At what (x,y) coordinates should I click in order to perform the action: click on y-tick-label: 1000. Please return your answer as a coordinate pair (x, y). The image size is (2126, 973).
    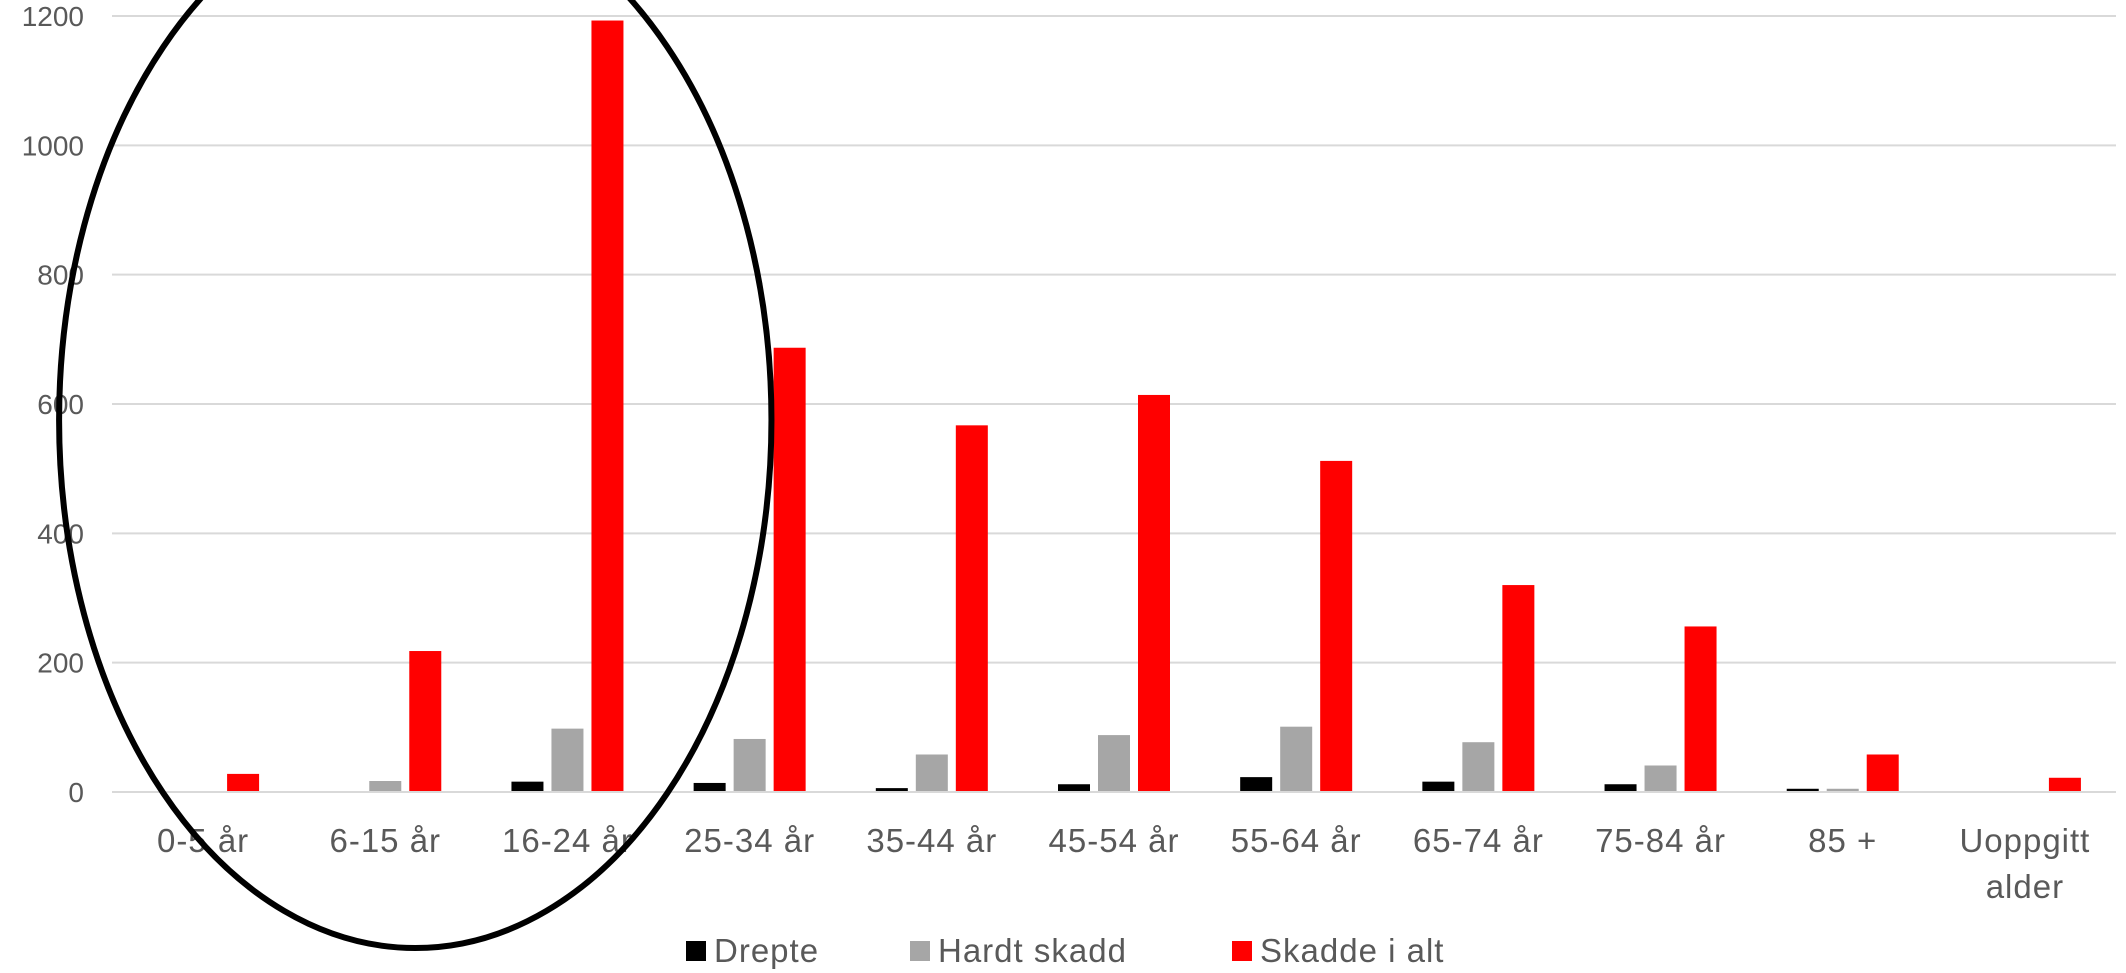
    Looking at the image, I should click on (53, 145).